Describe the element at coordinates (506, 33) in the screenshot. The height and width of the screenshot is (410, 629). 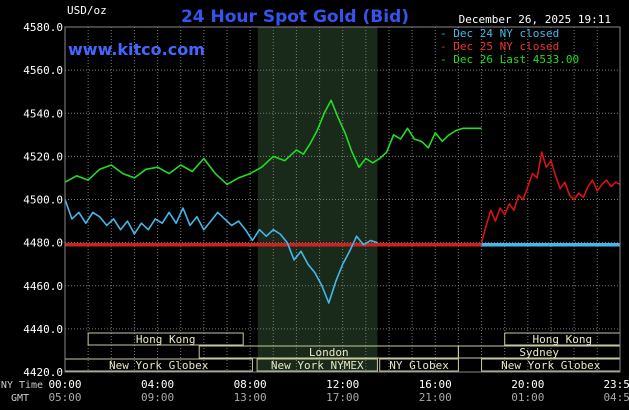
I see `legend-dec24-label: Dec 24 NY closed` at that location.